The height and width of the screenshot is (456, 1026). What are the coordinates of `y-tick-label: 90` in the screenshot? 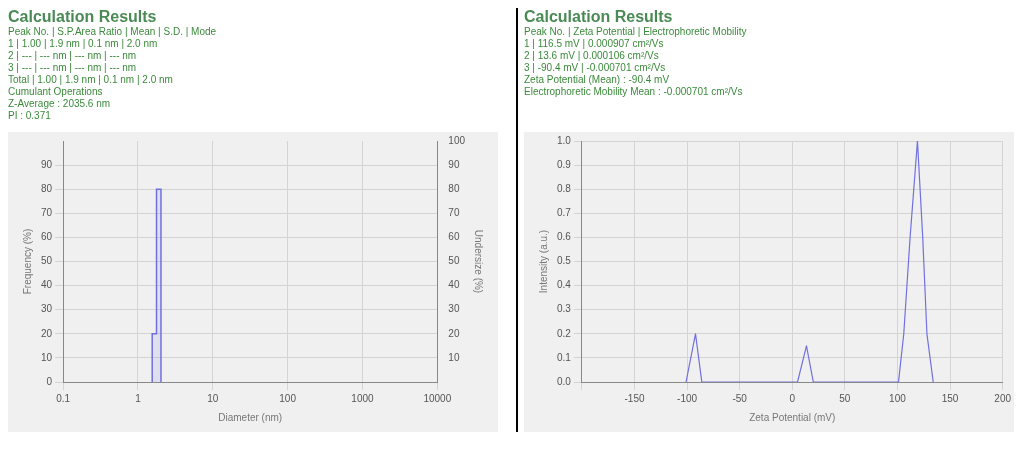 It's located at (47, 164).